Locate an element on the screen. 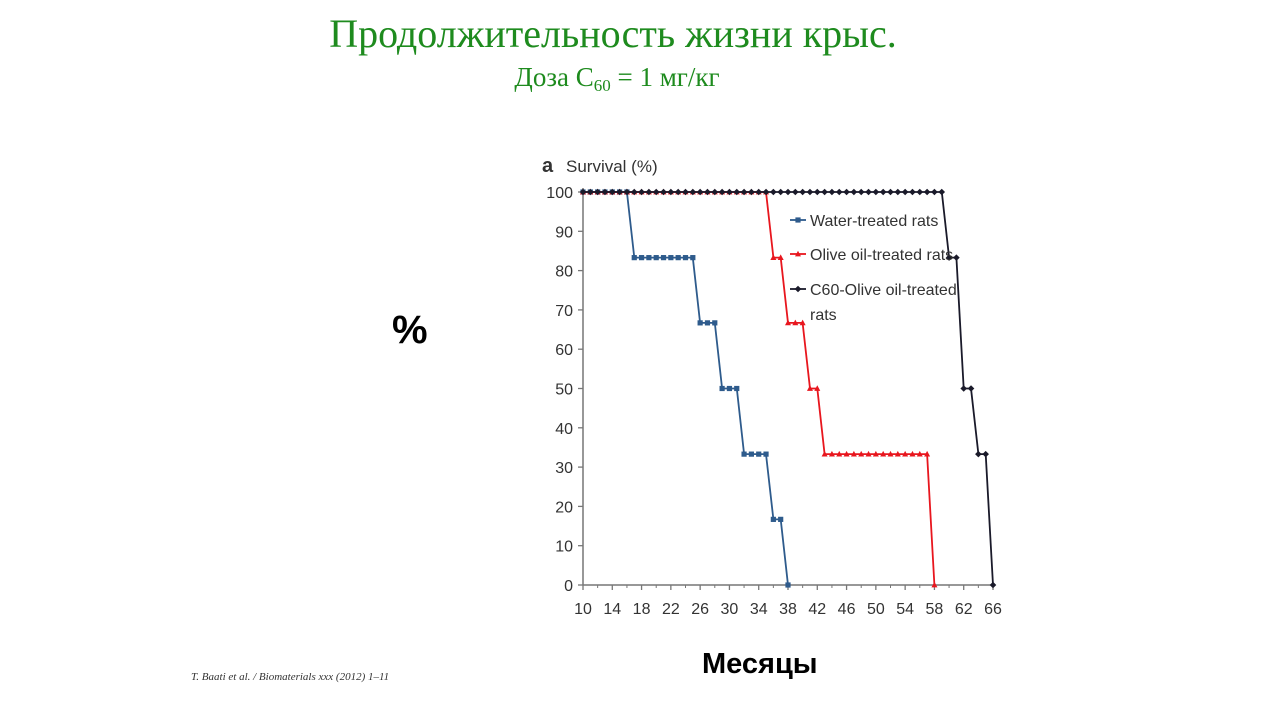  slide-title: Продолжительность жизни крыс. is located at coordinates (613, 33).